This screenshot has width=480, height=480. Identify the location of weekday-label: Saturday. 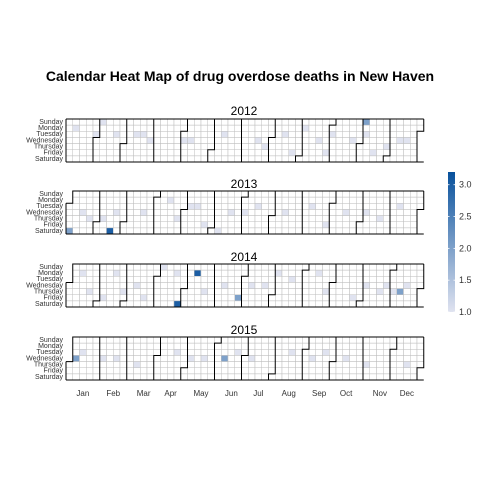
(49, 159).